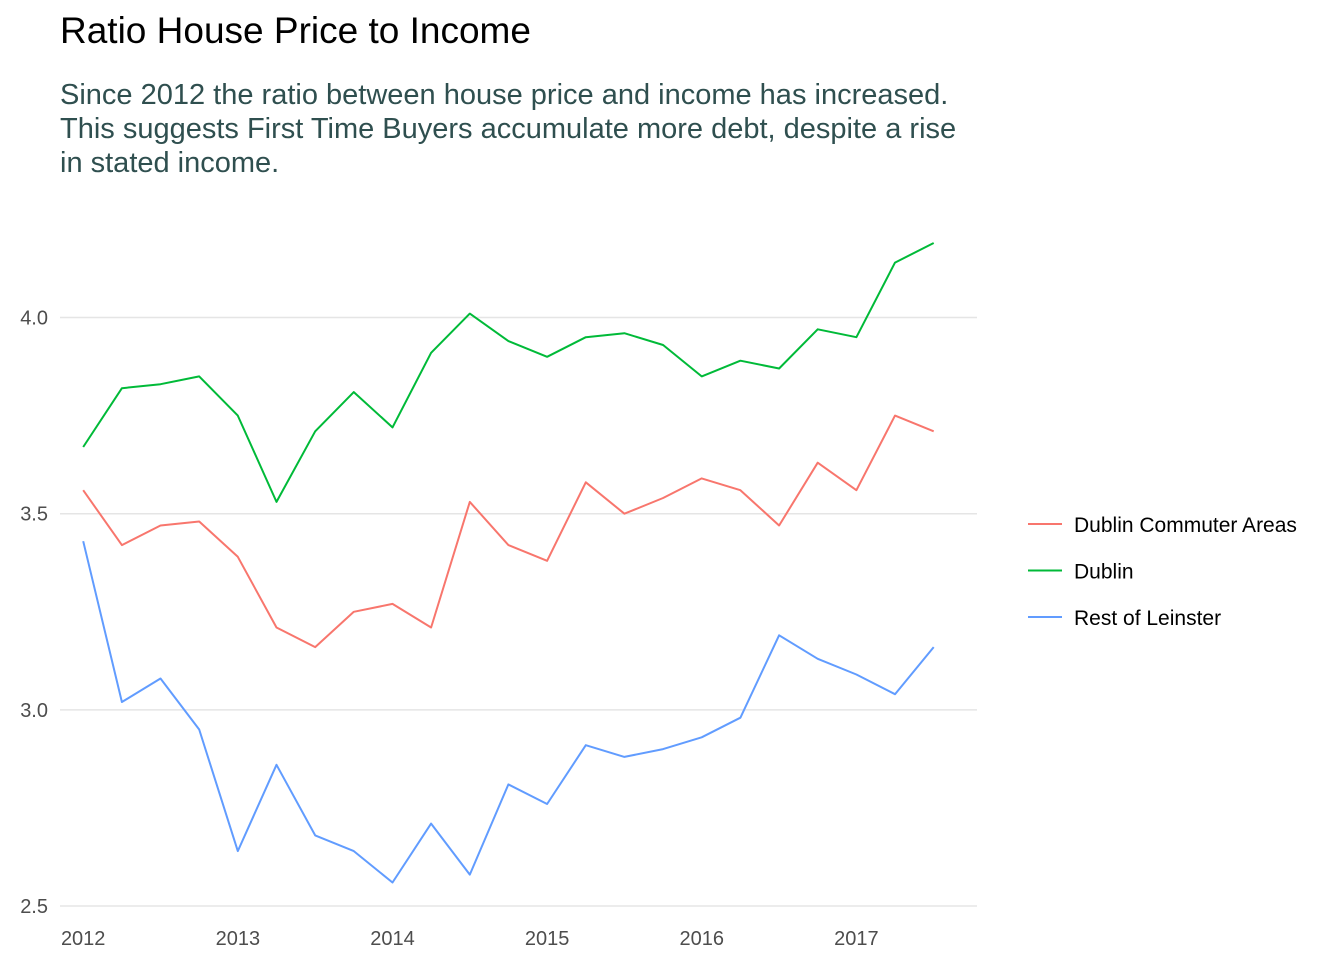 The image size is (1344, 960). What do you see at coordinates (34, 515) in the screenshot?
I see `y-tick-label: 3.5` at bounding box center [34, 515].